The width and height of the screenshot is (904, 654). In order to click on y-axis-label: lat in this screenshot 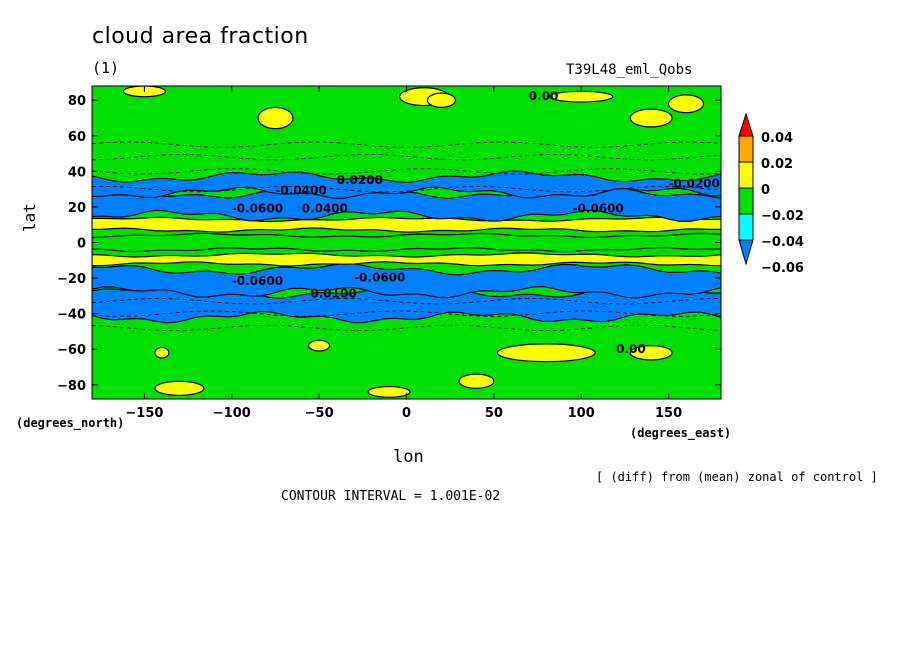, I will do `click(29, 217)`.